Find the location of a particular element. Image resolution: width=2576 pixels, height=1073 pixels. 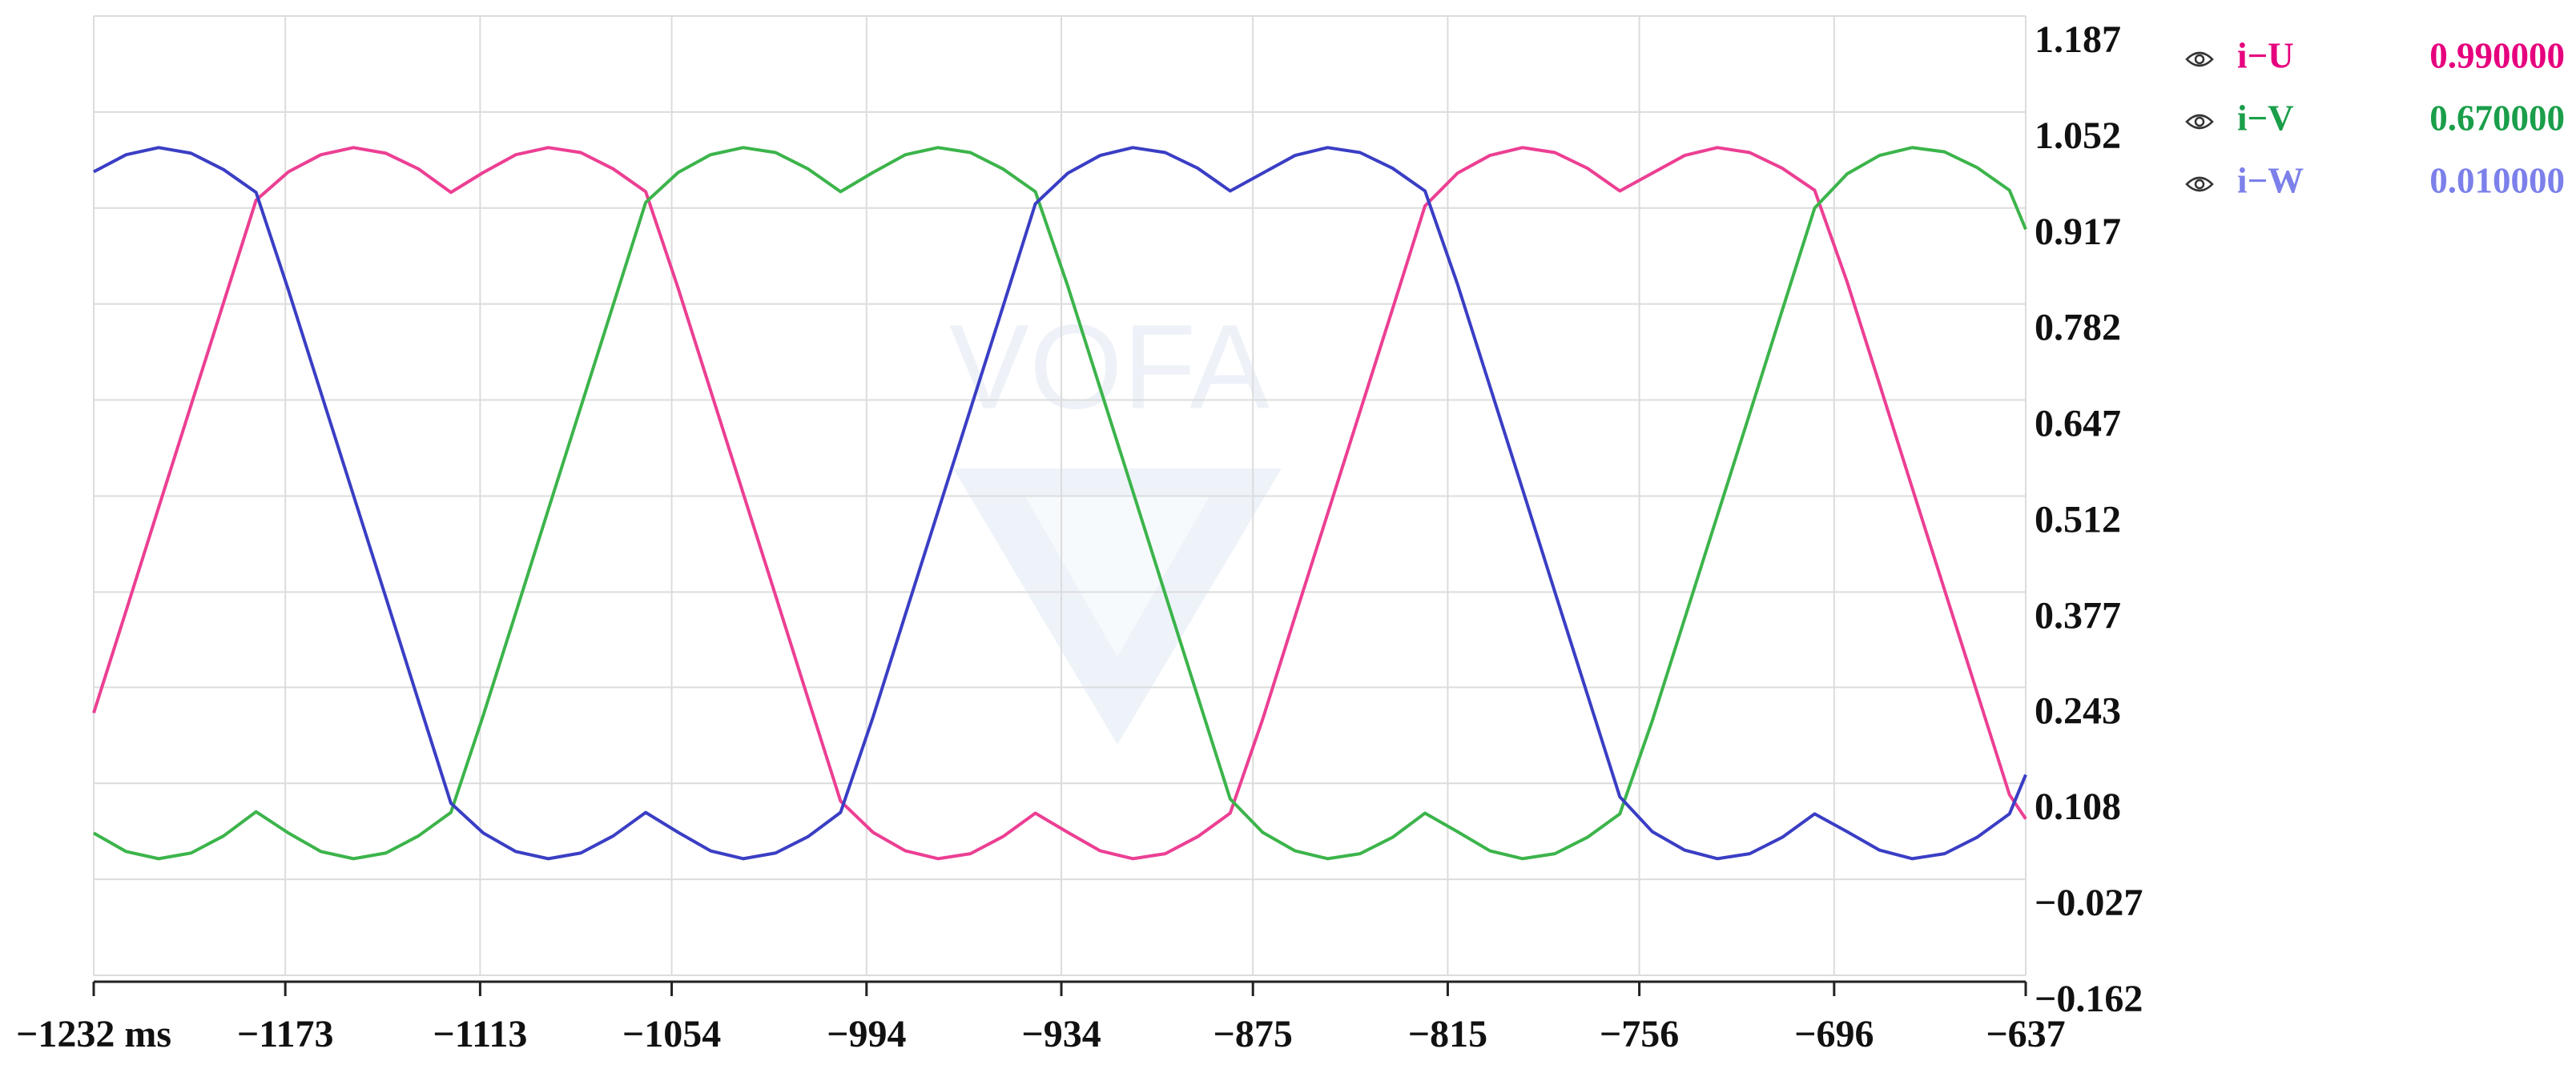

x-tick-label: −875 is located at coordinates (1254, 1034).